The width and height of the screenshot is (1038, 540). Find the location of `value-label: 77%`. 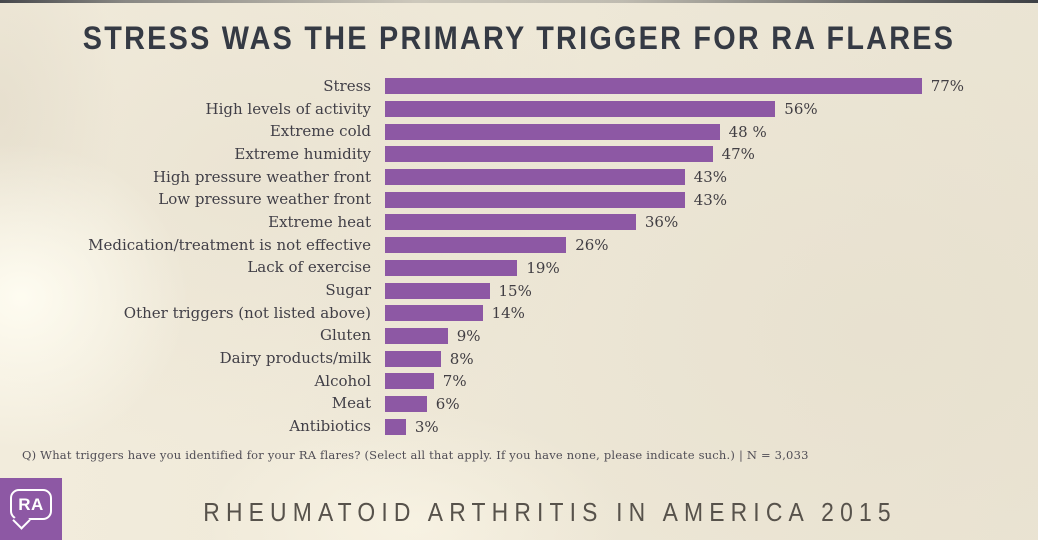

value-label: 77% is located at coordinates (947, 86).